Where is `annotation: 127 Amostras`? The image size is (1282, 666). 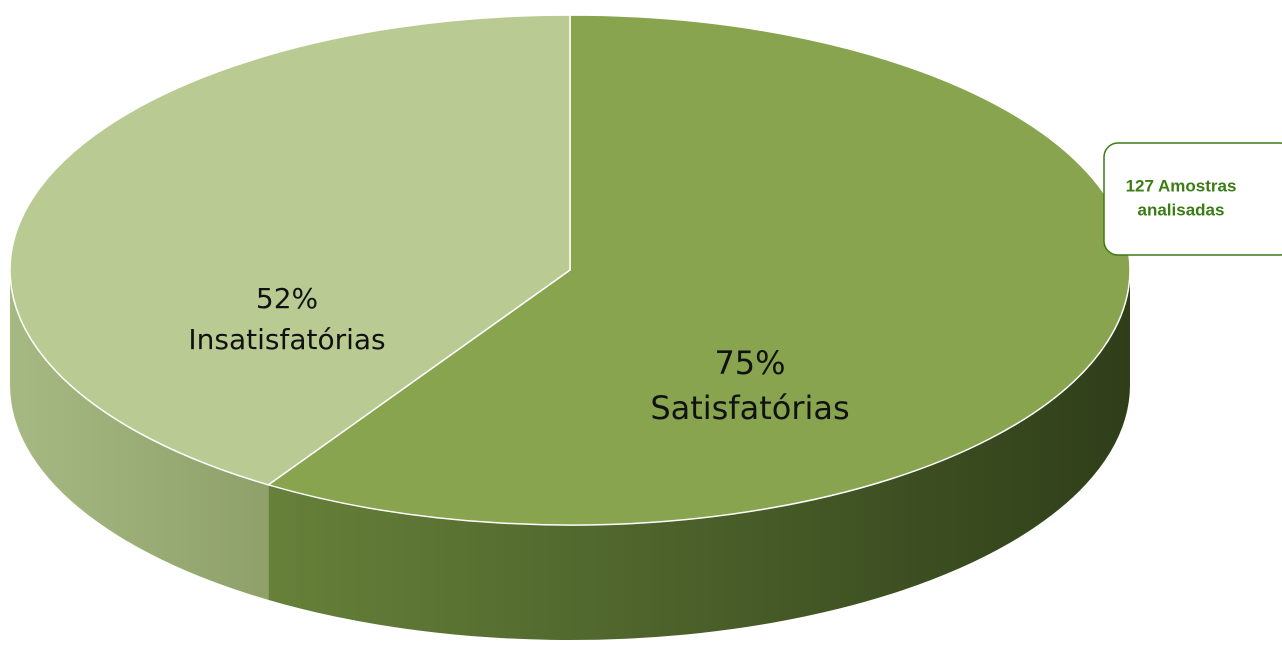
annotation: 127 Amostras is located at coordinates (1181, 185).